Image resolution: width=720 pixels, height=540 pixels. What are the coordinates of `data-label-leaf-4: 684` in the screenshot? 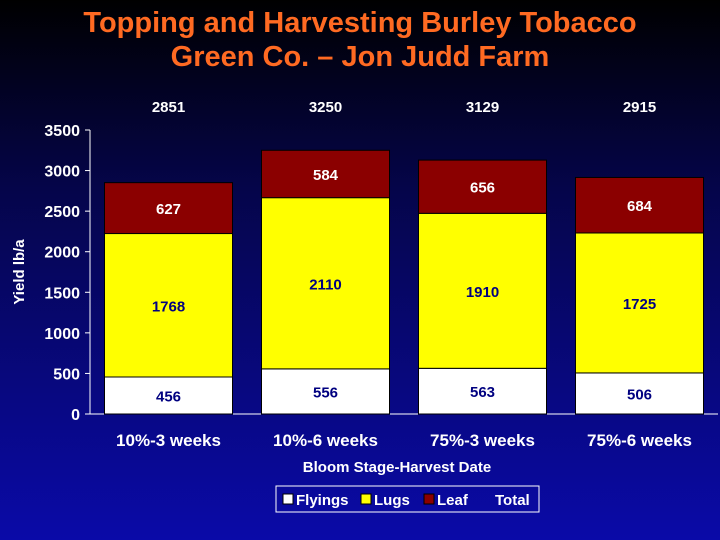 It's located at (640, 206).